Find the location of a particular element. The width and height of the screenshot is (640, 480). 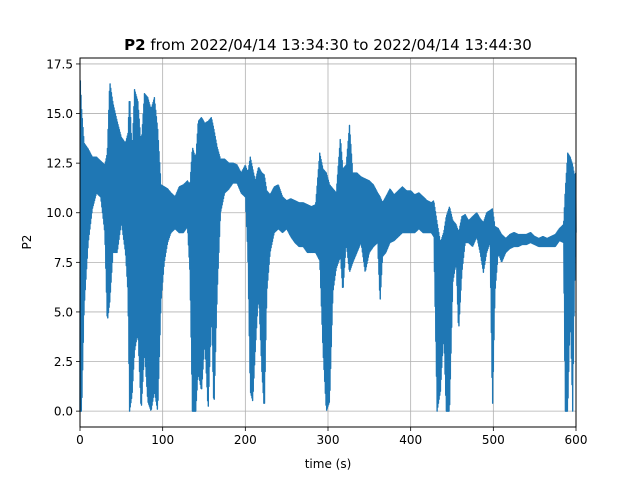

y-axis-label: P2 is located at coordinates (27, 242).